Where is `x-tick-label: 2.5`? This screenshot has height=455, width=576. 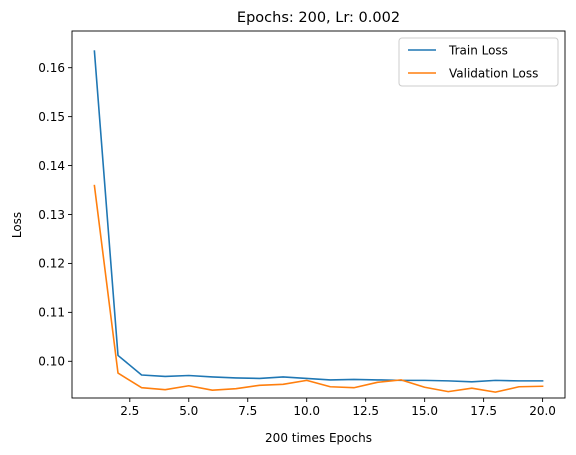 x-tick-label: 2.5 is located at coordinates (129, 411).